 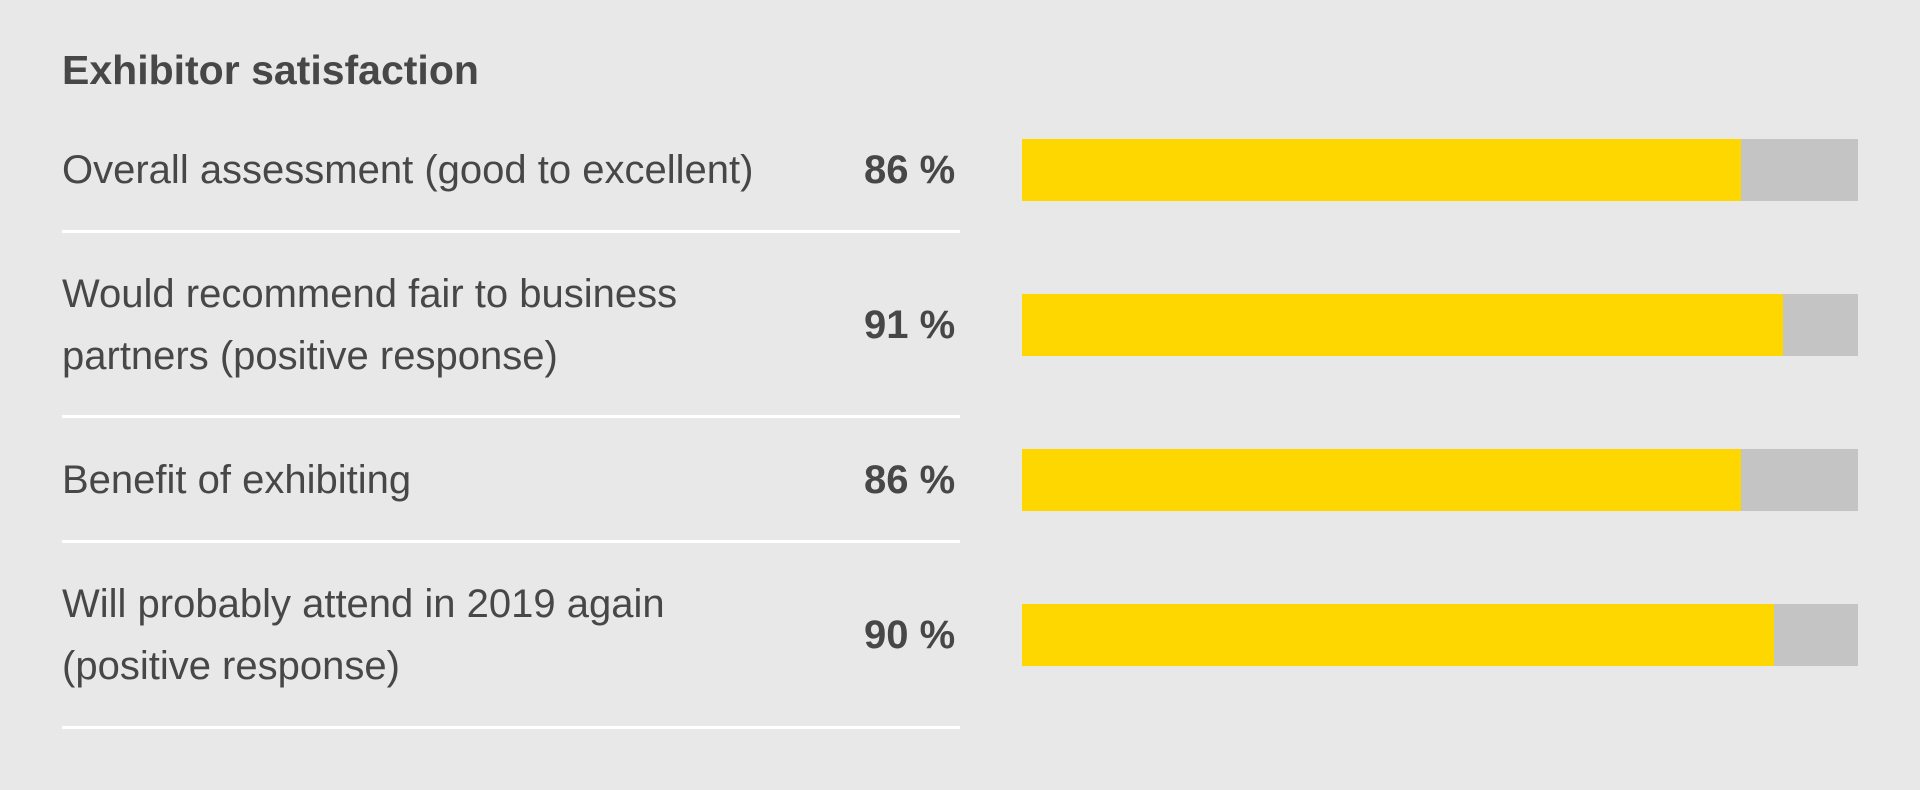 What do you see at coordinates (910, 635) in the screenshot?
I see `value-label: 90 %` at bounding box center [910, 635].